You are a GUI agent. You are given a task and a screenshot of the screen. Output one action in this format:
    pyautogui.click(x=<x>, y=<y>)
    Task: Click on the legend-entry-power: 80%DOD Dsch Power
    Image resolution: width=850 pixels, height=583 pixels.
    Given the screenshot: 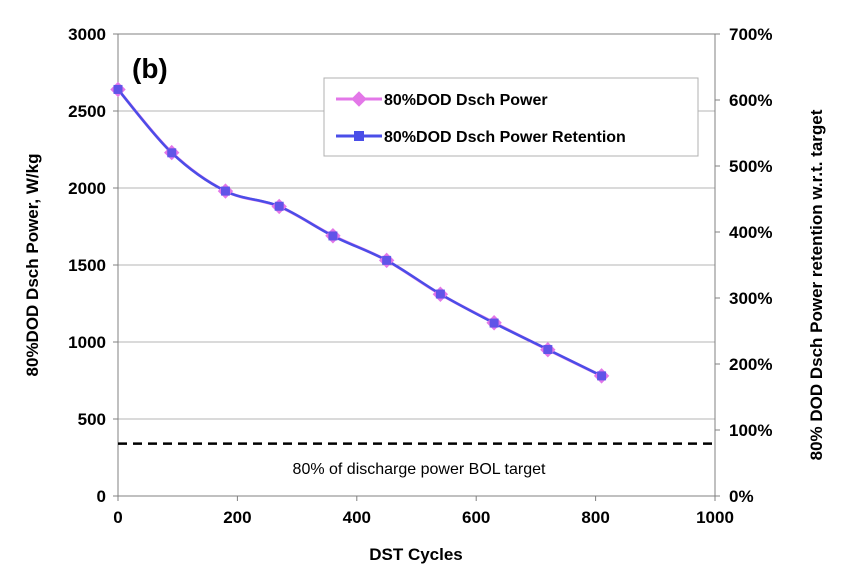 What is the action you would take?
    pyautogui.click(x=442, y=100)
    